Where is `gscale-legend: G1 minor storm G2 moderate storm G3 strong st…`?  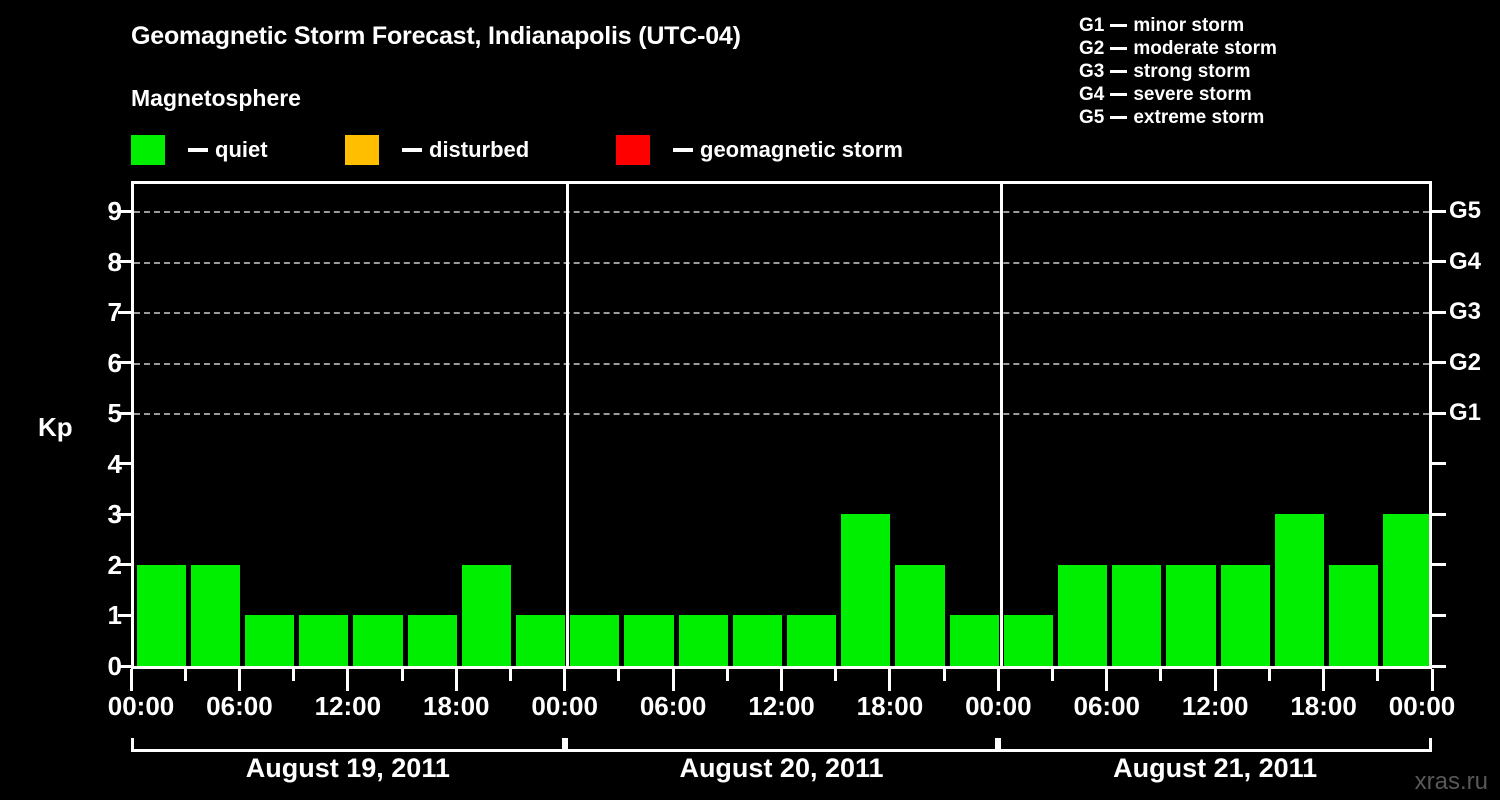 gscale-legend: G1 minor storm G2 moderate storm G3 strong st… is located at coordinates (1178, 71).